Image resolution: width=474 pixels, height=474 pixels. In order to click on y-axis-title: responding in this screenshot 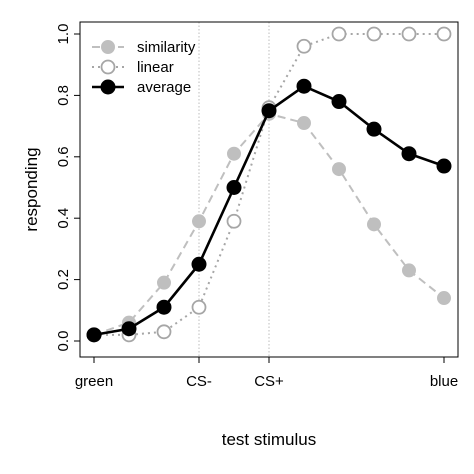, I will do `click(31, 189)`.